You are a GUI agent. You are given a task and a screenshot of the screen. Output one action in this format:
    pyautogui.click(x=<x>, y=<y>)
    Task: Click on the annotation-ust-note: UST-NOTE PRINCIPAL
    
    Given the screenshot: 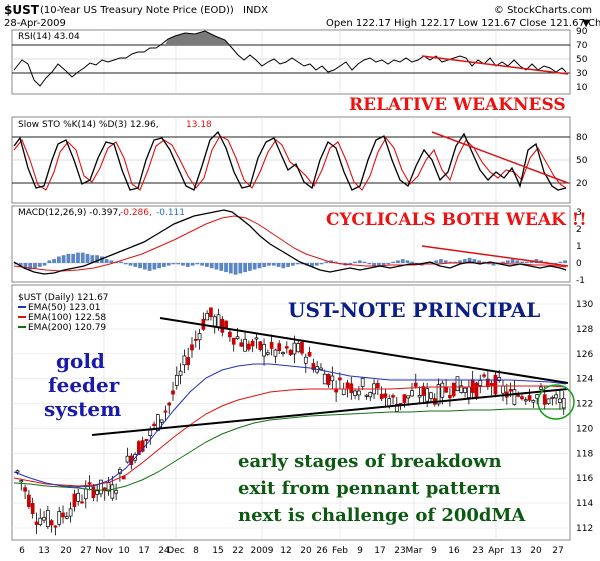 What is the action you would take?
    pyautogui.click(x=414, y=310)
    